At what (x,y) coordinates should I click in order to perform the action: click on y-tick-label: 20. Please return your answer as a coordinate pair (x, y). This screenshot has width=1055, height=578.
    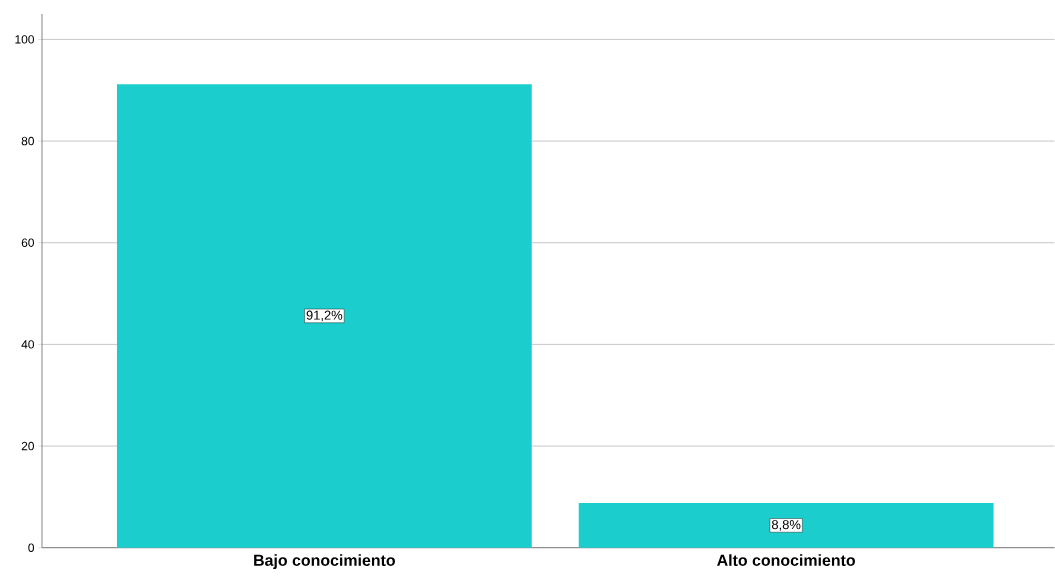
    Looking at the image, I should click on (27, 446).